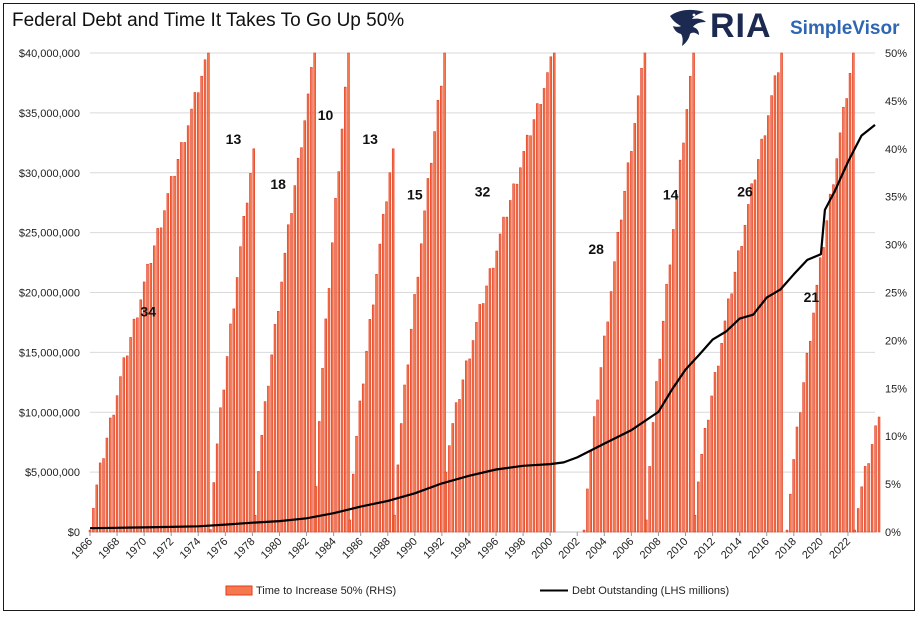 This screenshot has width=922, height=620. Describe the element at coordinates (678, 549) in the screenshot. I see `x-tick-label: 2010` at that location.